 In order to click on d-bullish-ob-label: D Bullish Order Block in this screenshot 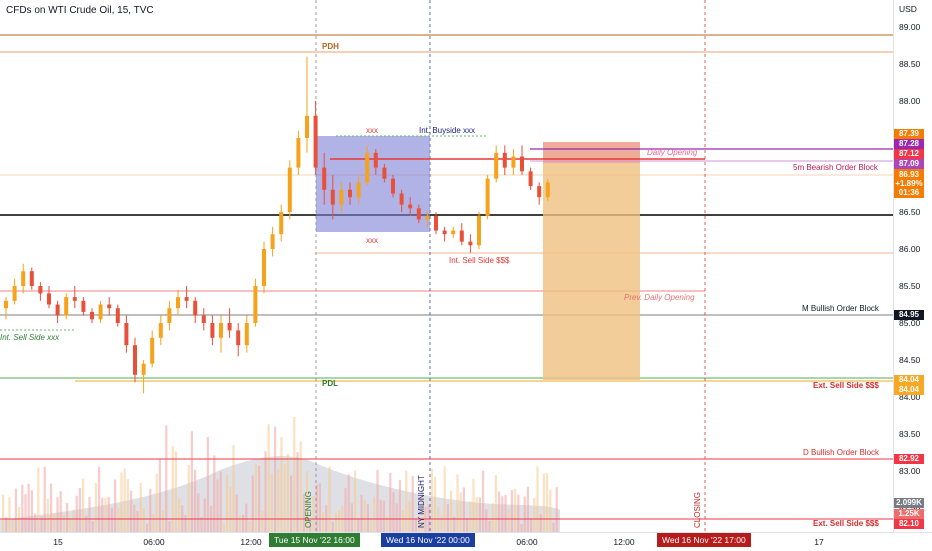, I will do `click(841, 452)`.